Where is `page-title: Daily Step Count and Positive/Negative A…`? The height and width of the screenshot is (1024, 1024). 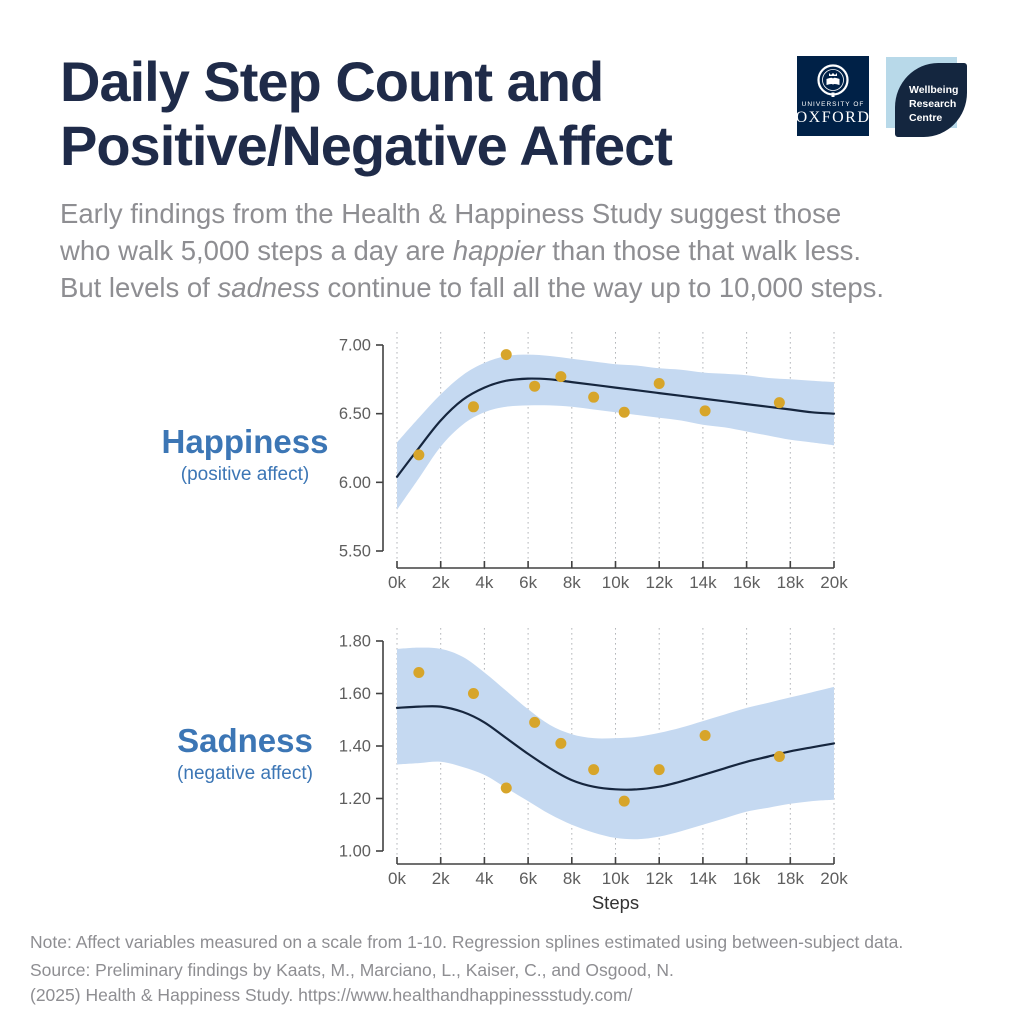 page-title: Daily Step Count and Positive/Negative A… is located at coordinates (366, 114).